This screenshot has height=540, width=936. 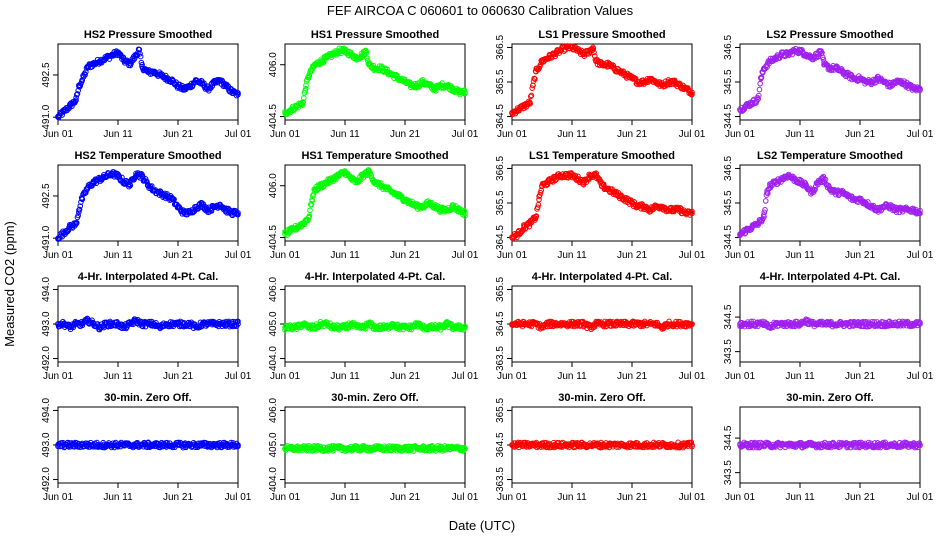 What do you see at coordinates (375, 35) in the screenshot?
I see `panel-title: HS1 Pressure Smoothed` at bounding box center [375, 35].